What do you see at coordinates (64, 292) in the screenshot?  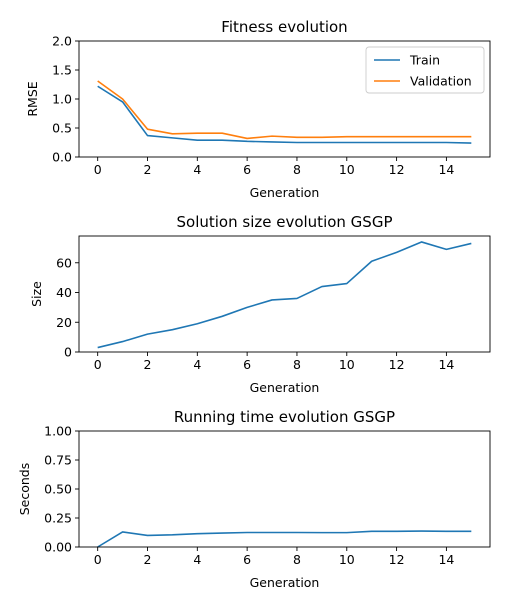 I see `y-tick-label: 40` at bounding box center [64, 292].